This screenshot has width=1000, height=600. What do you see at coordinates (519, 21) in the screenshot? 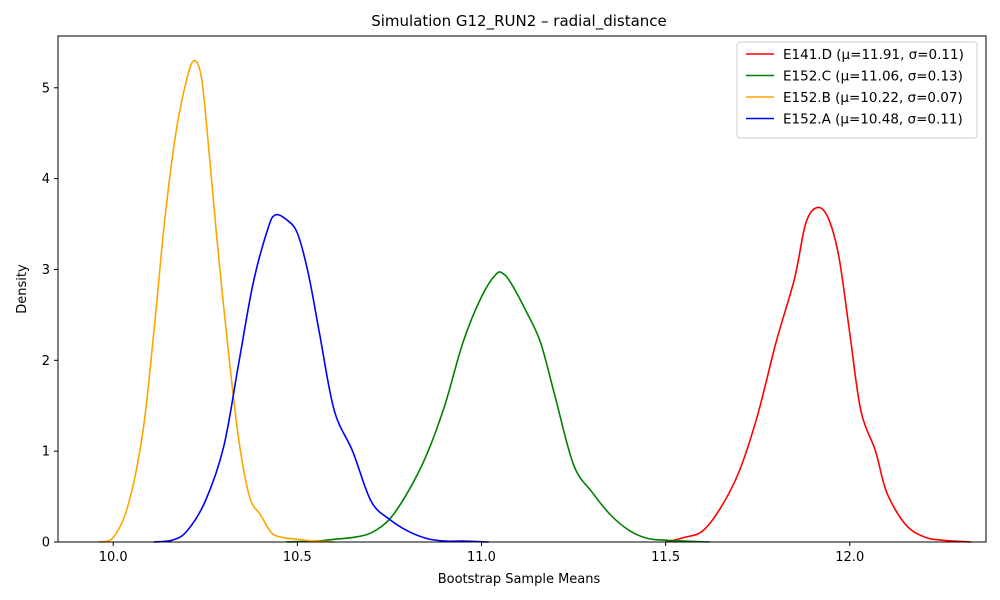
I see `chart-title: Simulation G12_RUN2 – radial_distance` at bounding box center [519, 21].